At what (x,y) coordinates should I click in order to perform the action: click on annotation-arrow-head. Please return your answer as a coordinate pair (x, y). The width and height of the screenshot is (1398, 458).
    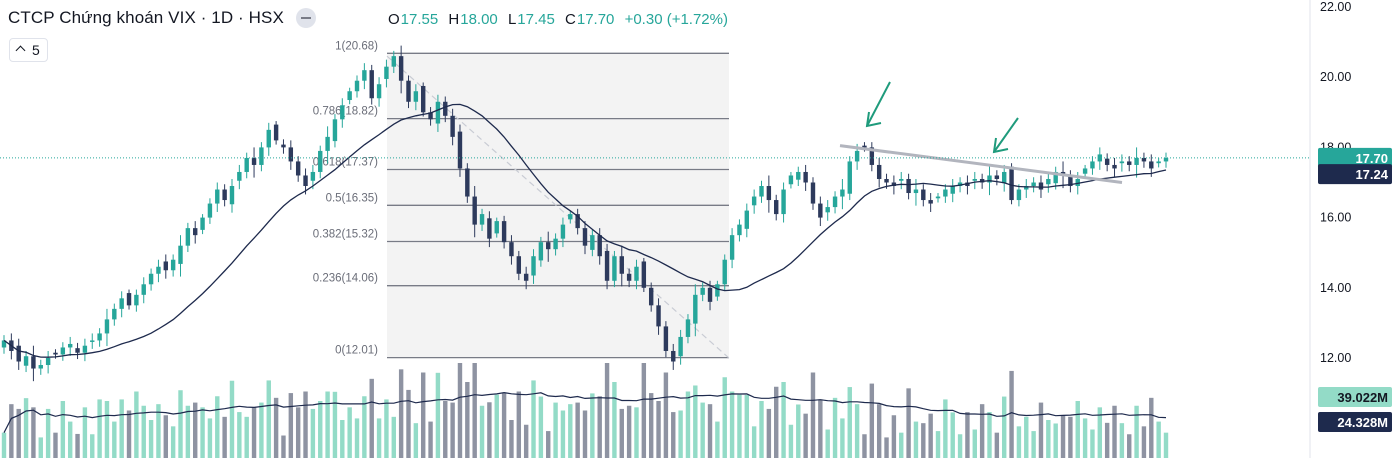
    Looking at the image, I should click on (1000, 145).